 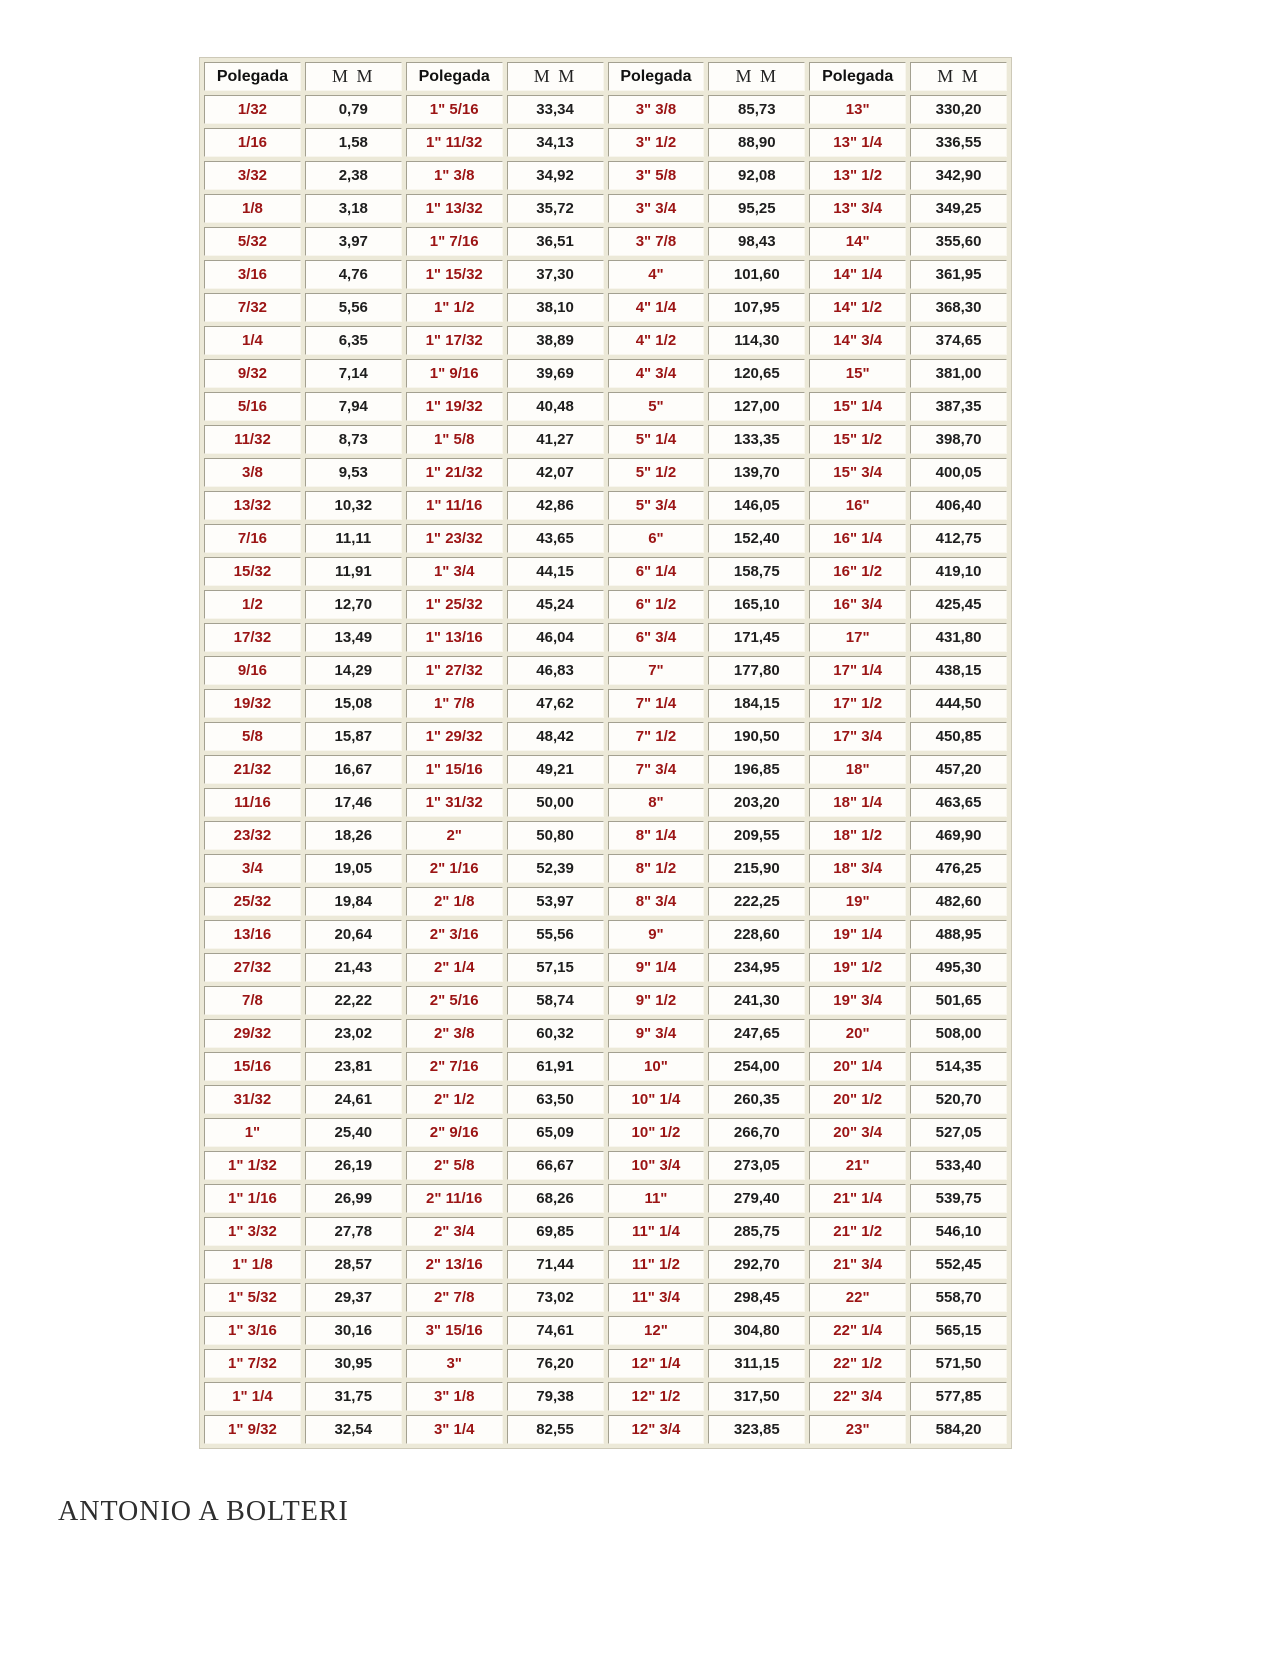 What do you see at coordinates (252, 307) in the screenshot?
I see `inch-value-cell: 7/32` at bounding box center [252, 307].